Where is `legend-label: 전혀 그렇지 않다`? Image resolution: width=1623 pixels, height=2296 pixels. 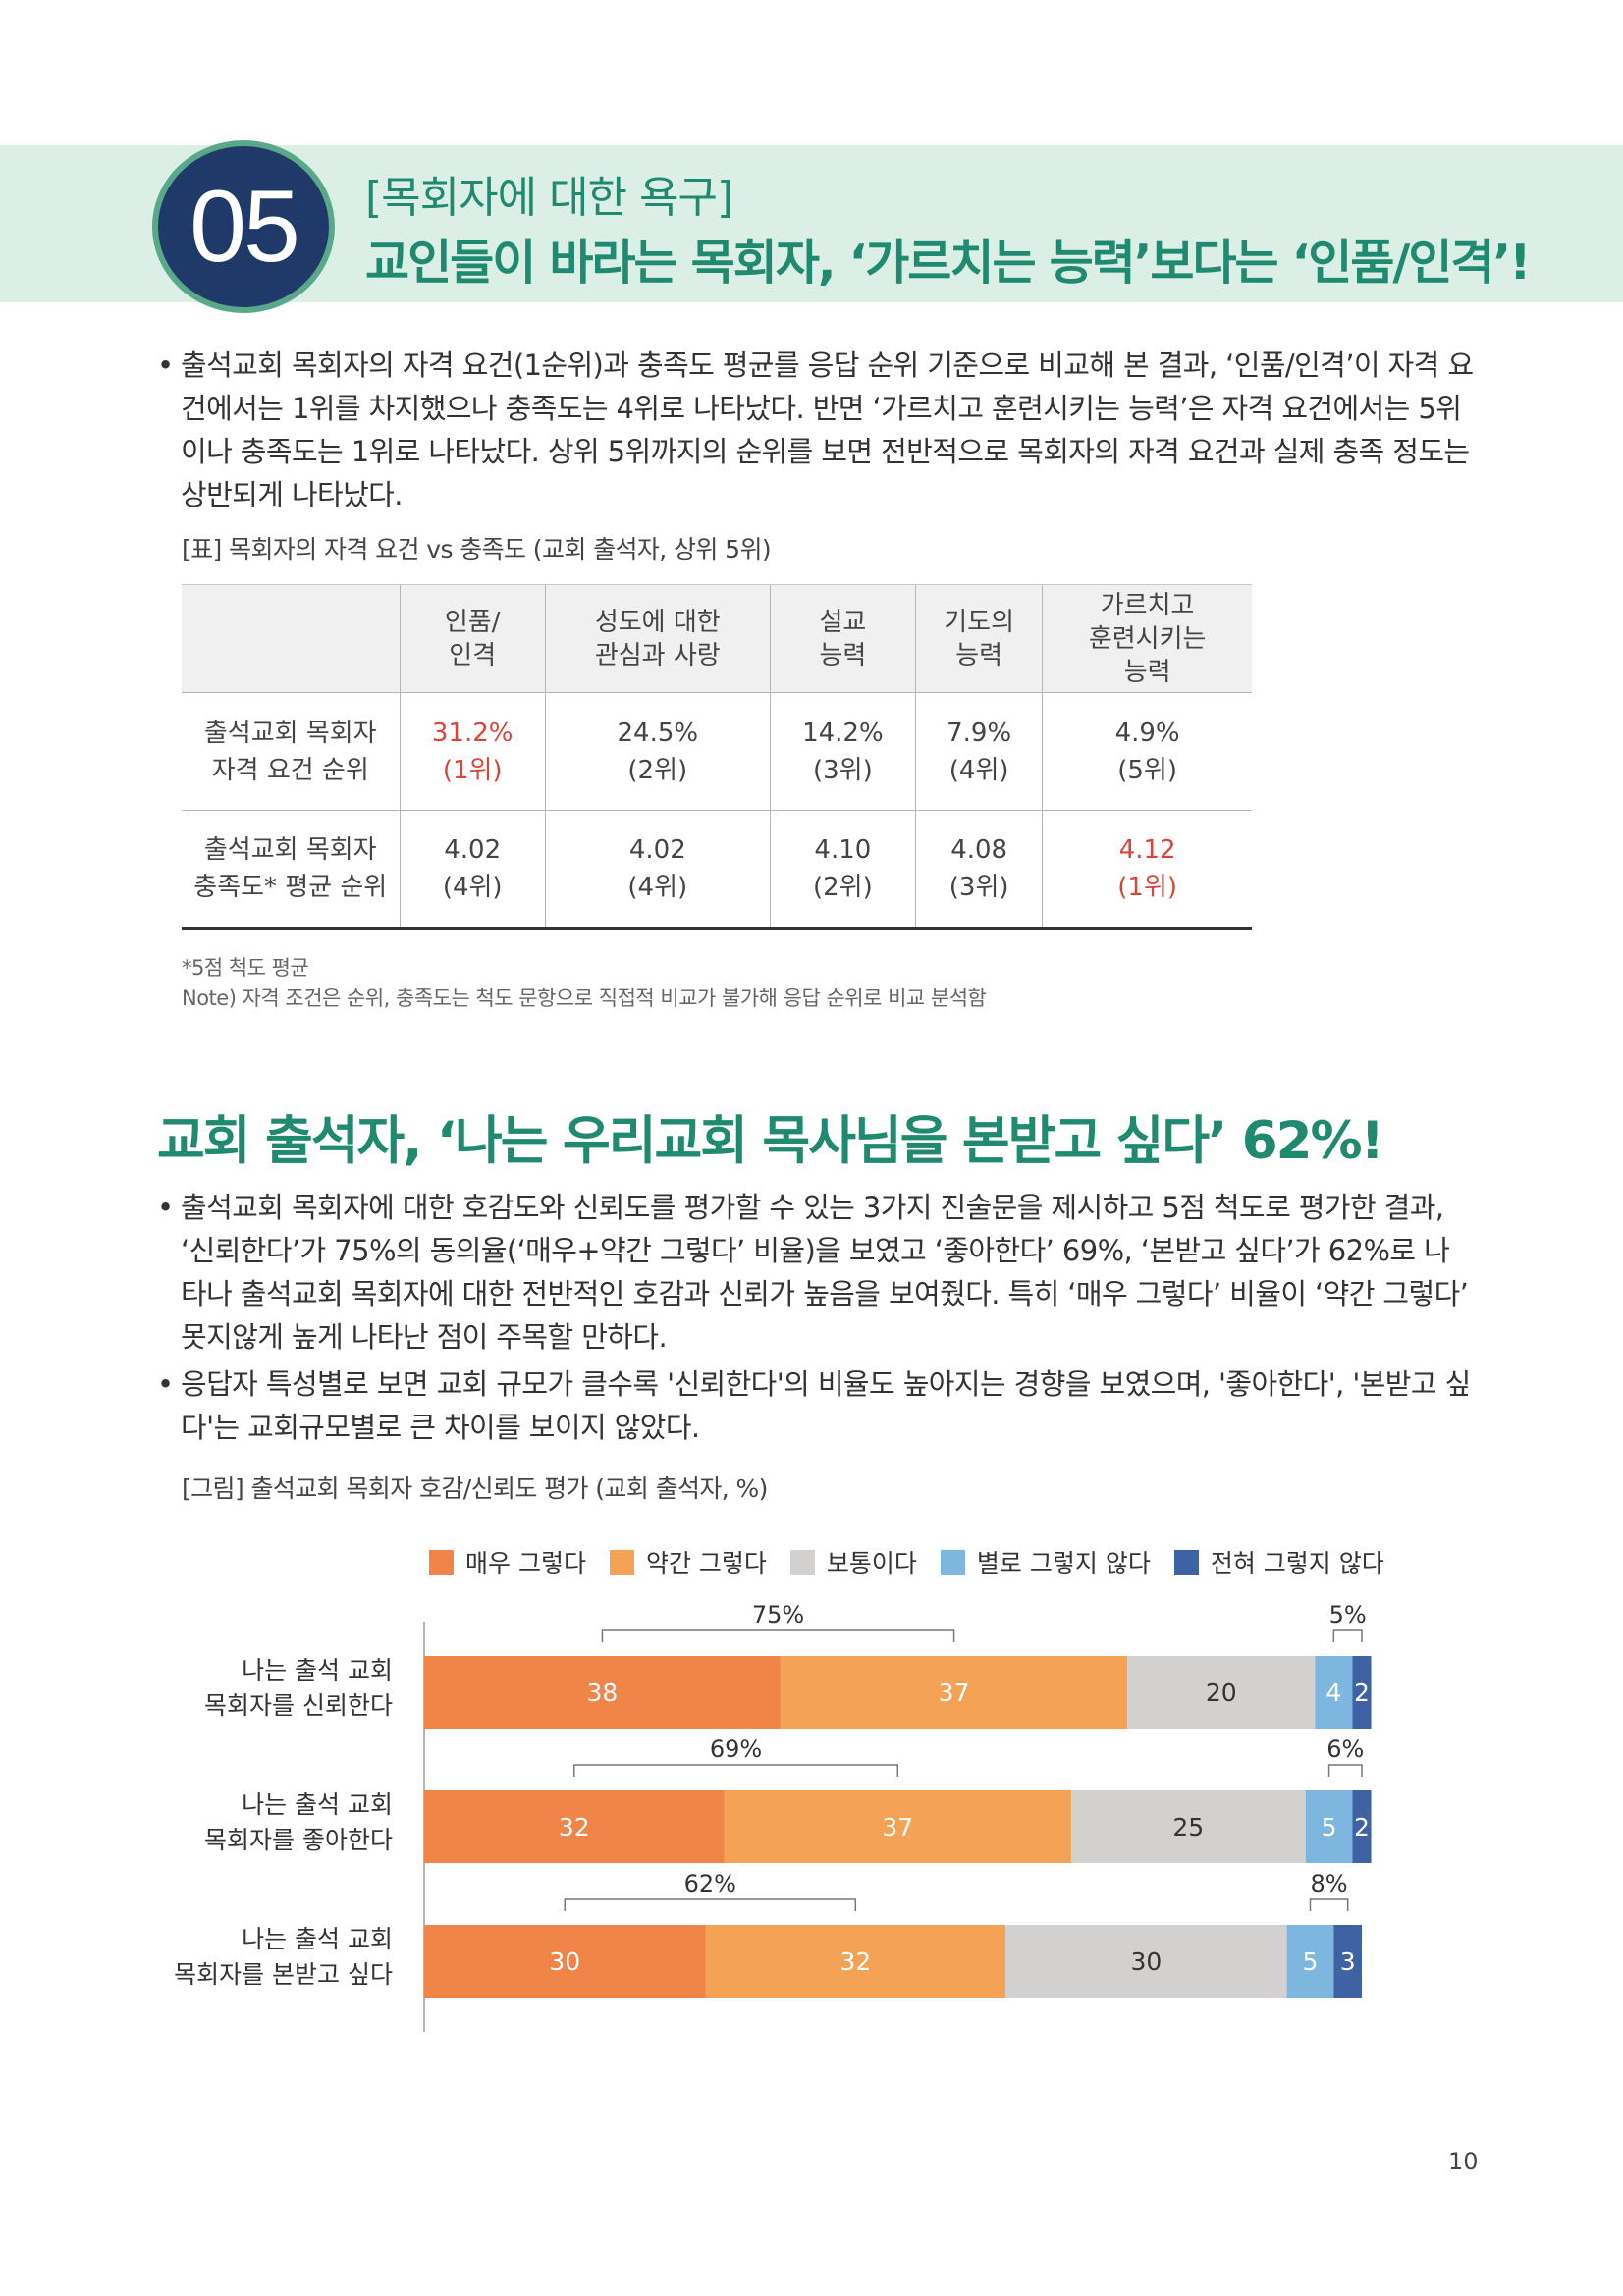
legend-label: 전혀 그렇지 않다 is located at coordinates (1297, 1563).